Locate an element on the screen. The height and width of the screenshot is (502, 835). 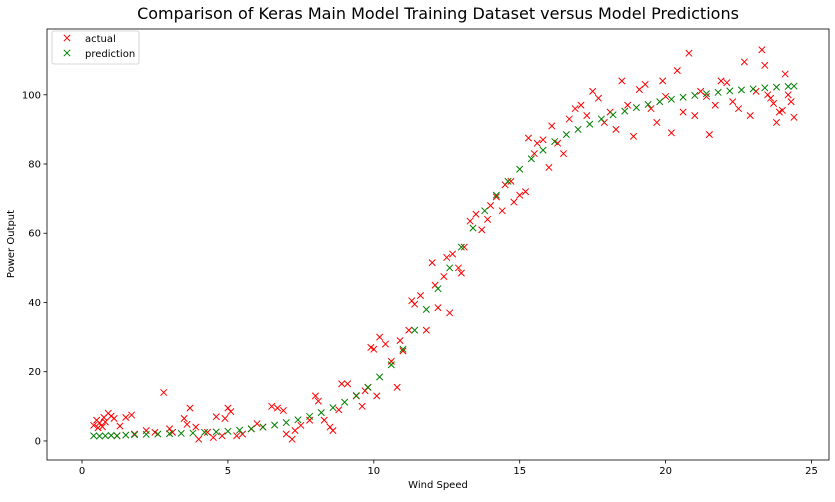
y-tick-label: 20 is located at coordinates (34, 372).